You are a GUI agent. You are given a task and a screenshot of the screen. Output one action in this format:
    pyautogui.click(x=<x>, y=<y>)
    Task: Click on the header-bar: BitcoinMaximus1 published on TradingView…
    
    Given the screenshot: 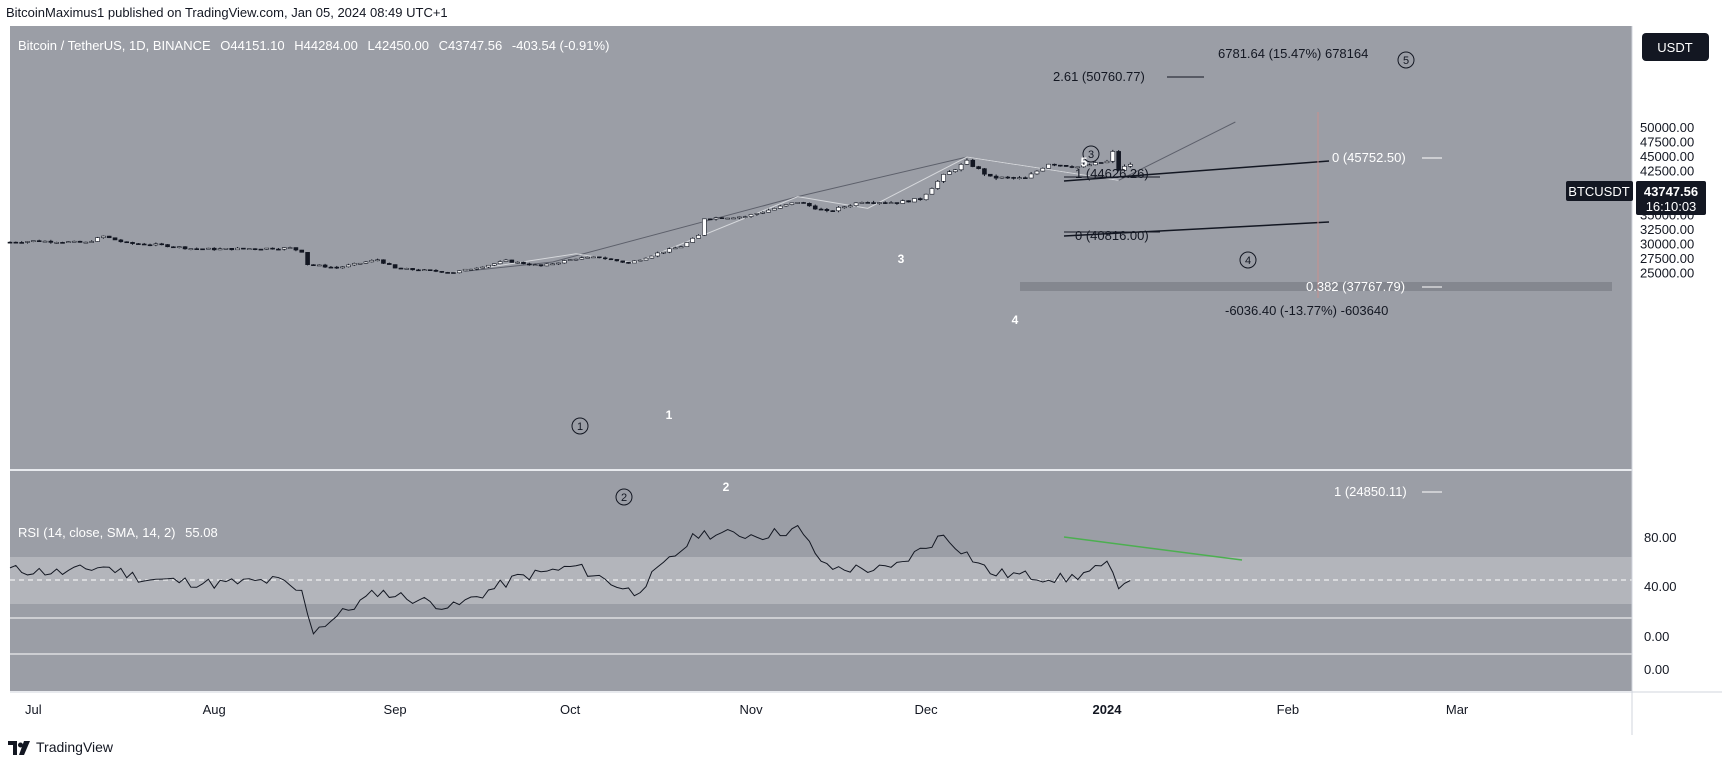 What is the action you would take?
    pyautogui.click(x=861, y=13)
    